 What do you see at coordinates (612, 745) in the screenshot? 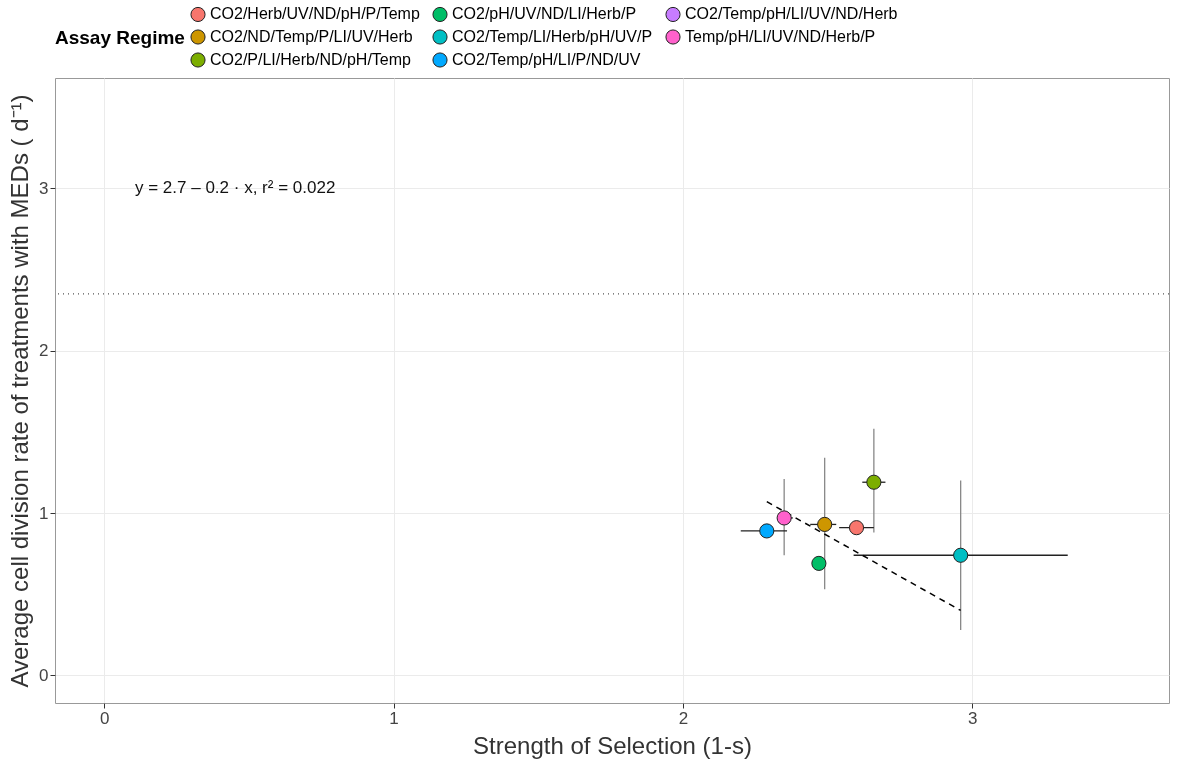
I see `x-axis-title: Strength of Selection (1-s)` at bounding box center [612, 745].